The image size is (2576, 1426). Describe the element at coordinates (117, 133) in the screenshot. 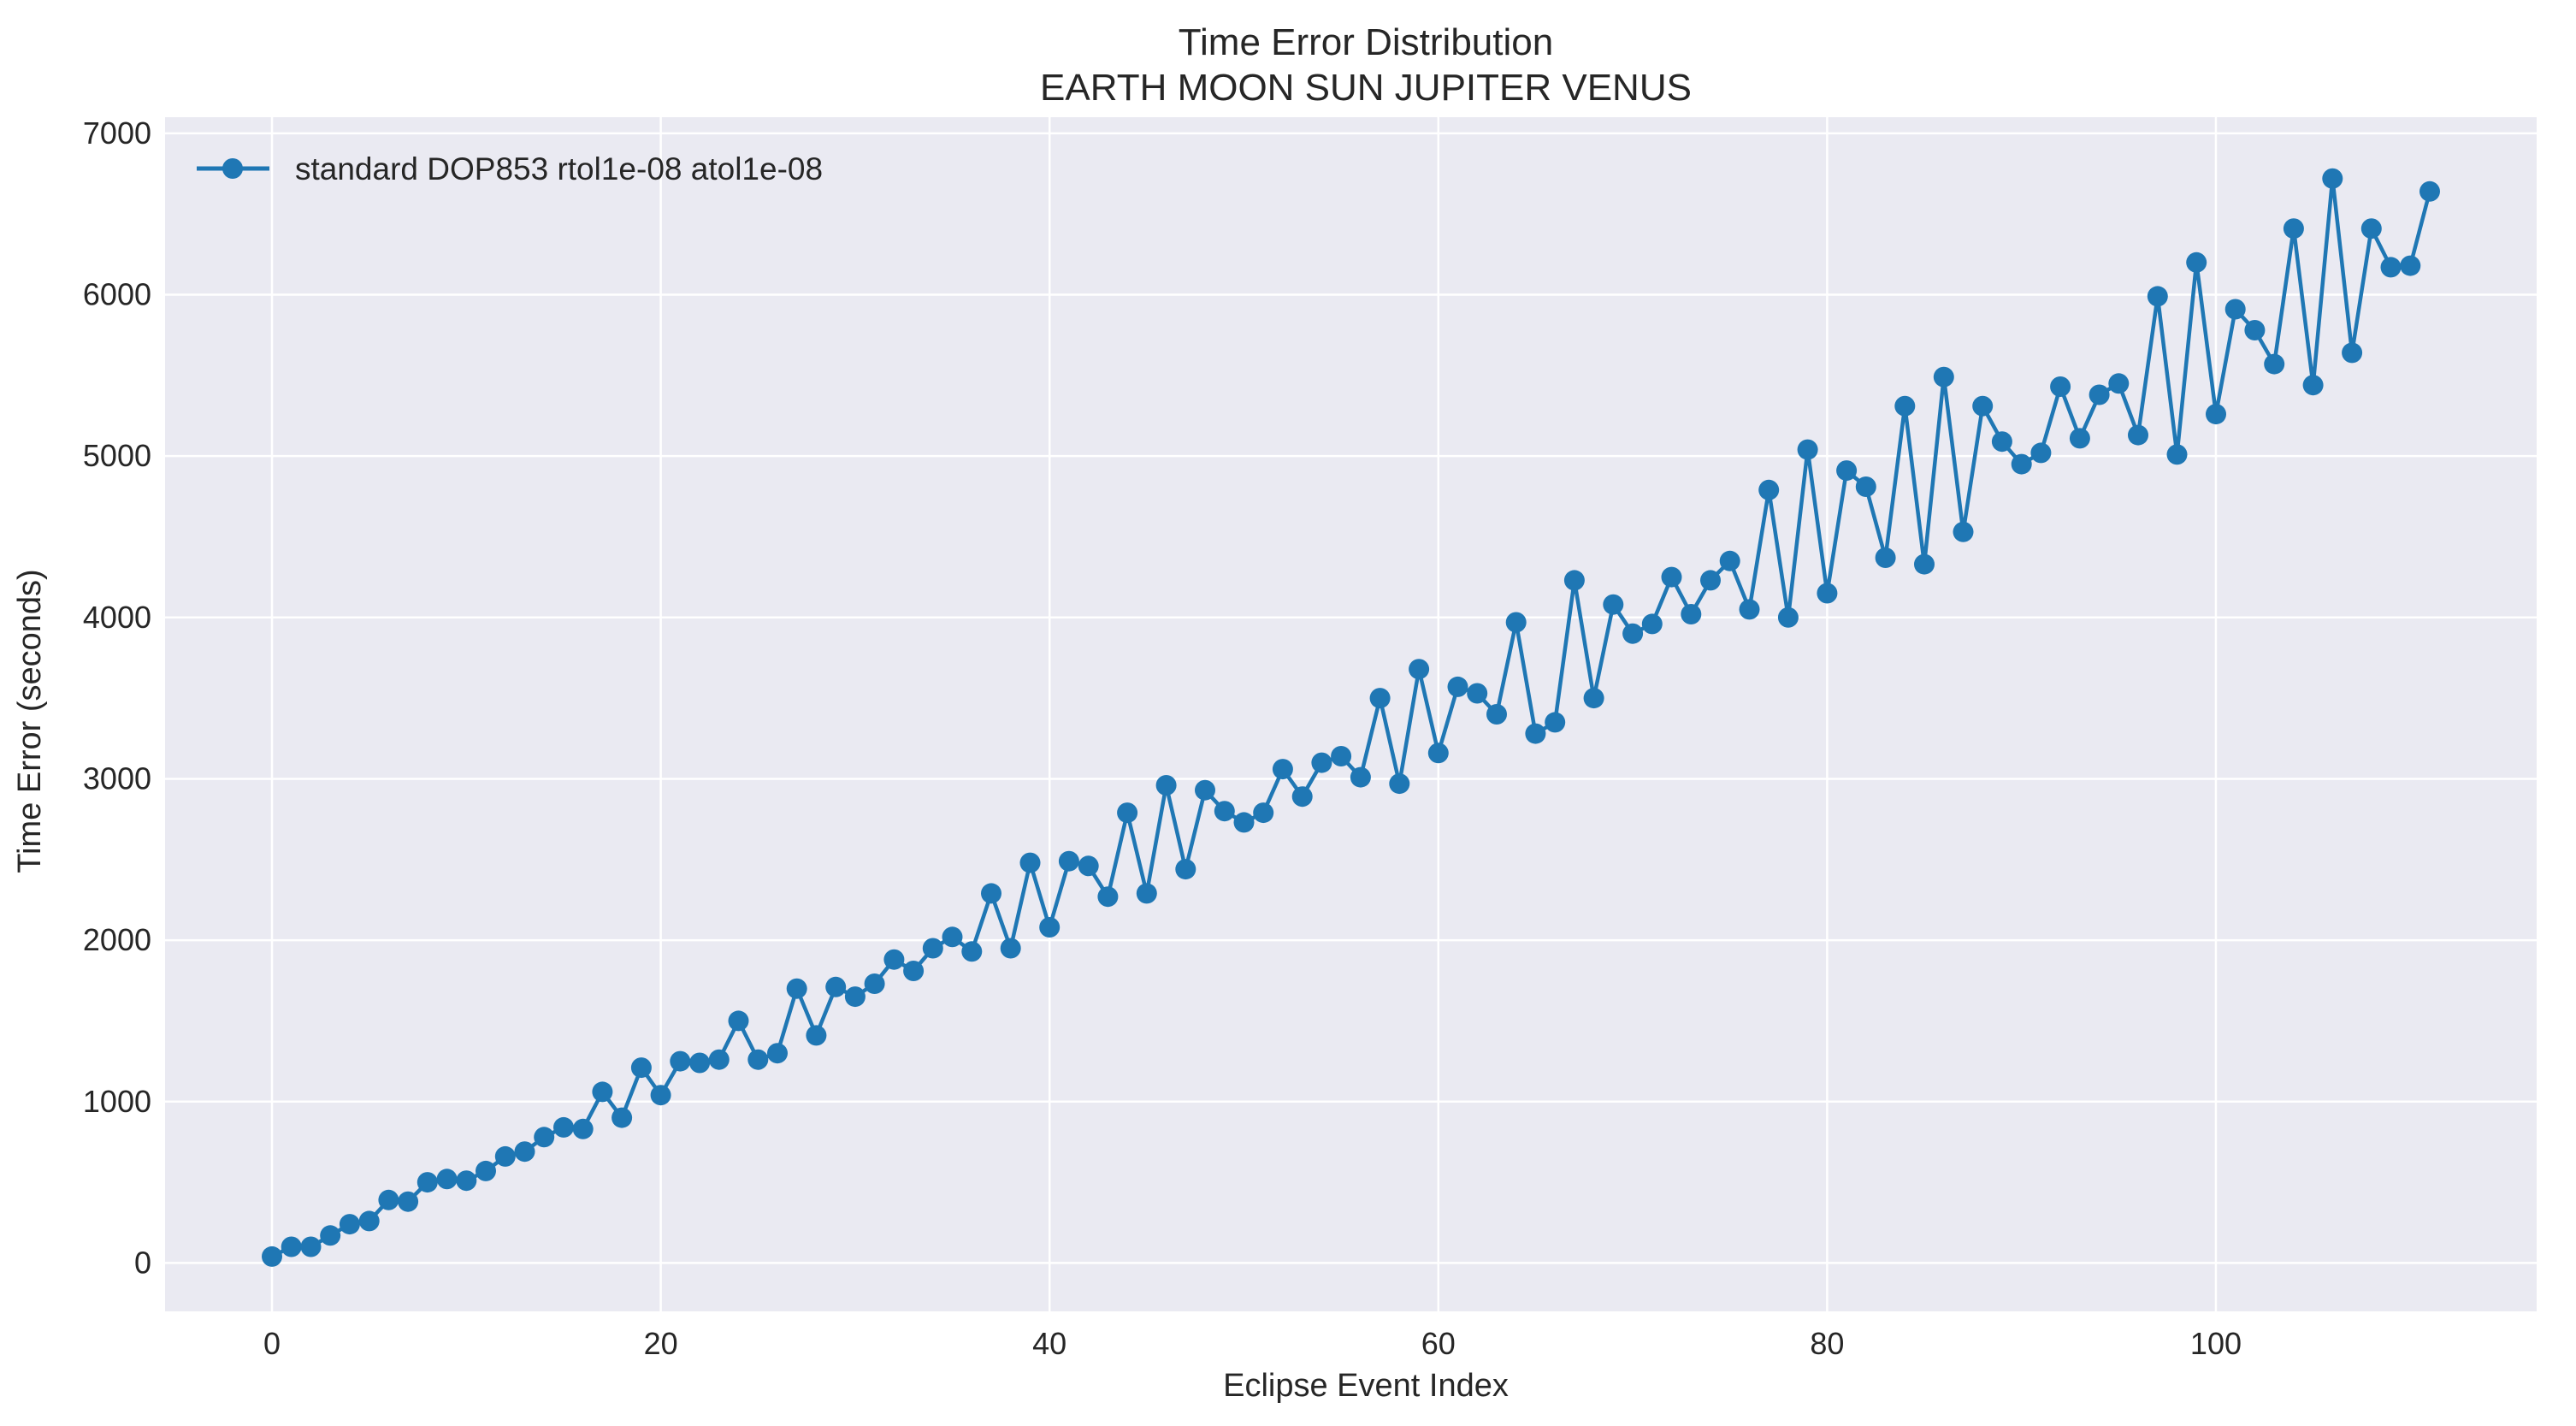

I see `y-tick-label: 7000` at that location.